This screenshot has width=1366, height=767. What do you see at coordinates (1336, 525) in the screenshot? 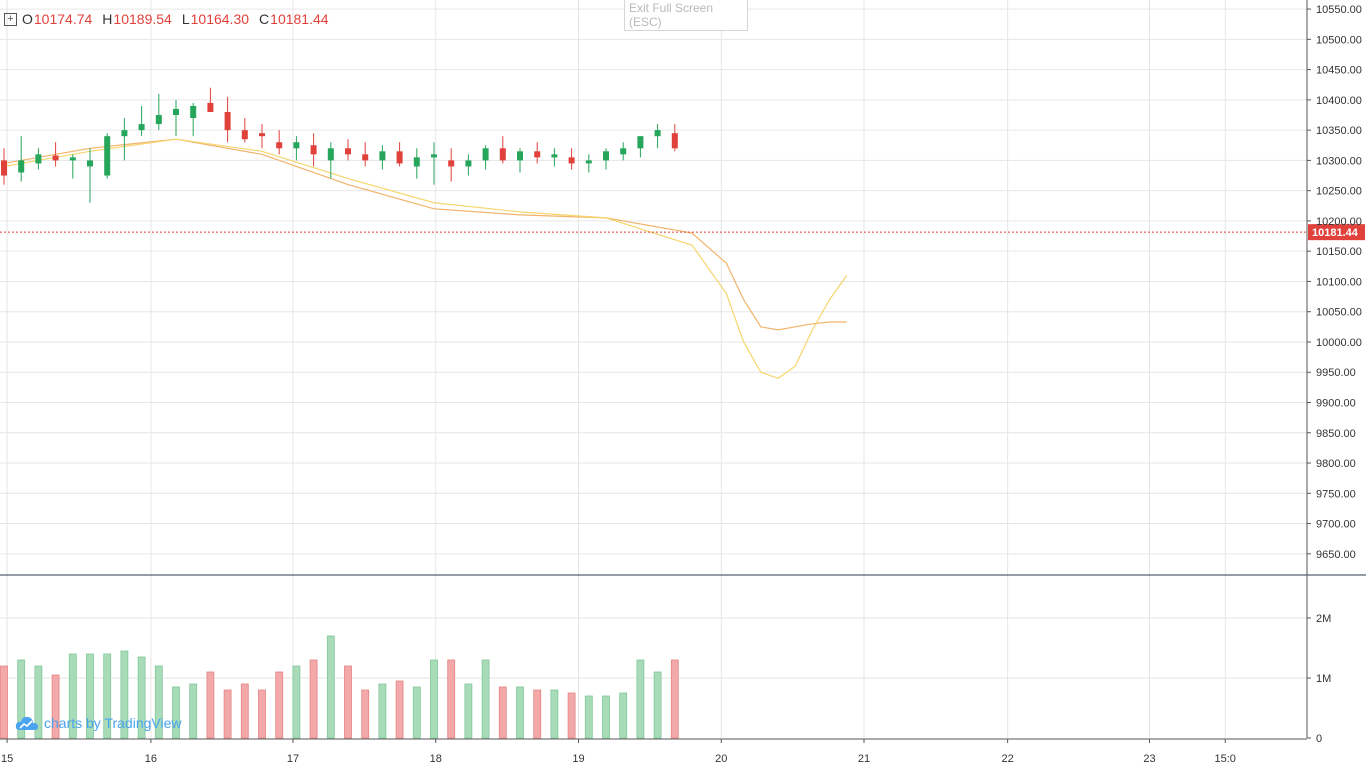
I see `price-tick-label: 9700.00` at bounding box center [1336, 525].